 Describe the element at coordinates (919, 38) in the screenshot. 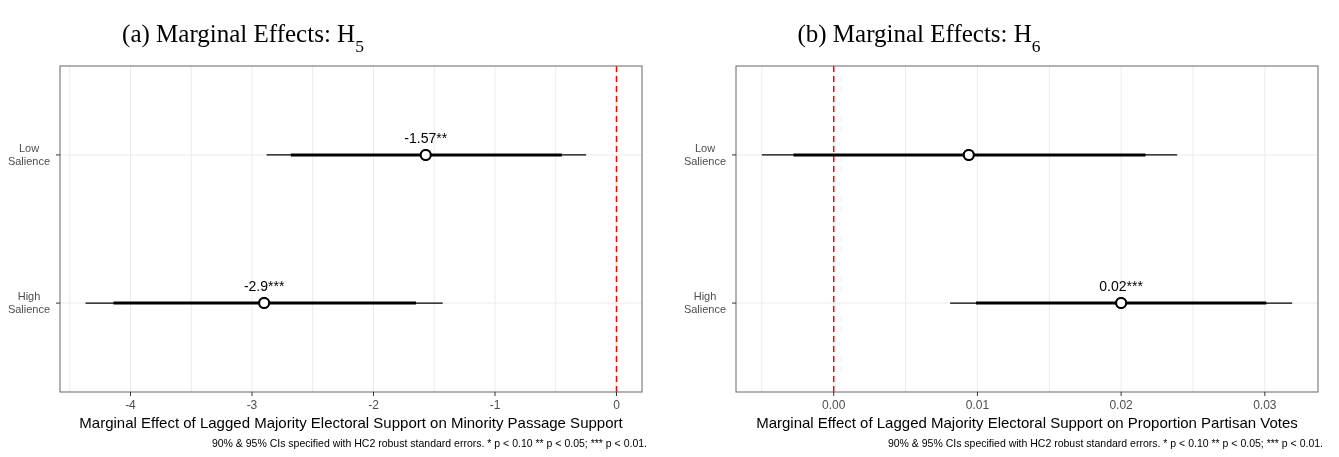

I see `chart-title: (b) Marginal Effects: H$_{6}$` at that location.